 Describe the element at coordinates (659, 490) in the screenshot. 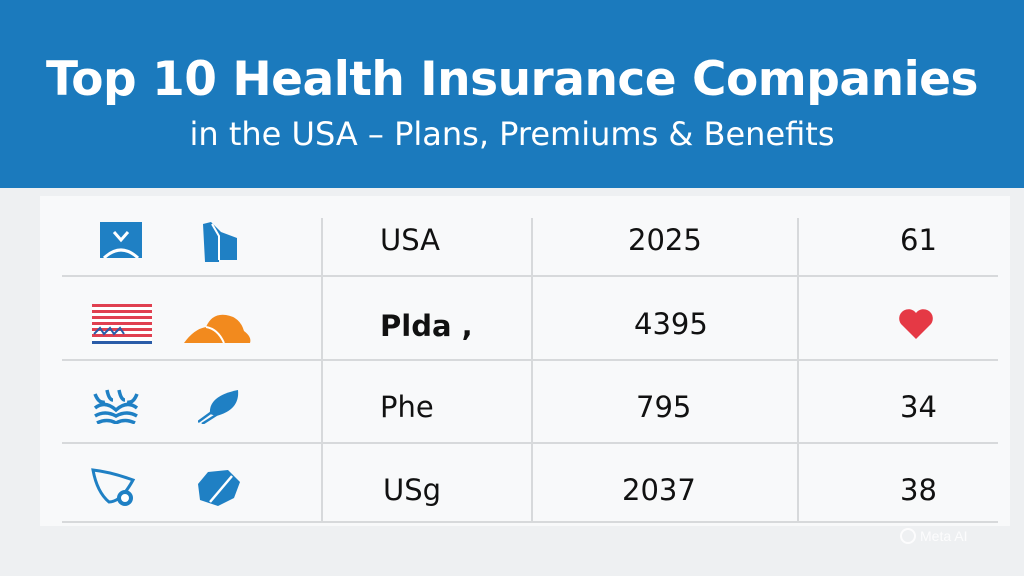

I see `cell-number: 2037` at that location.